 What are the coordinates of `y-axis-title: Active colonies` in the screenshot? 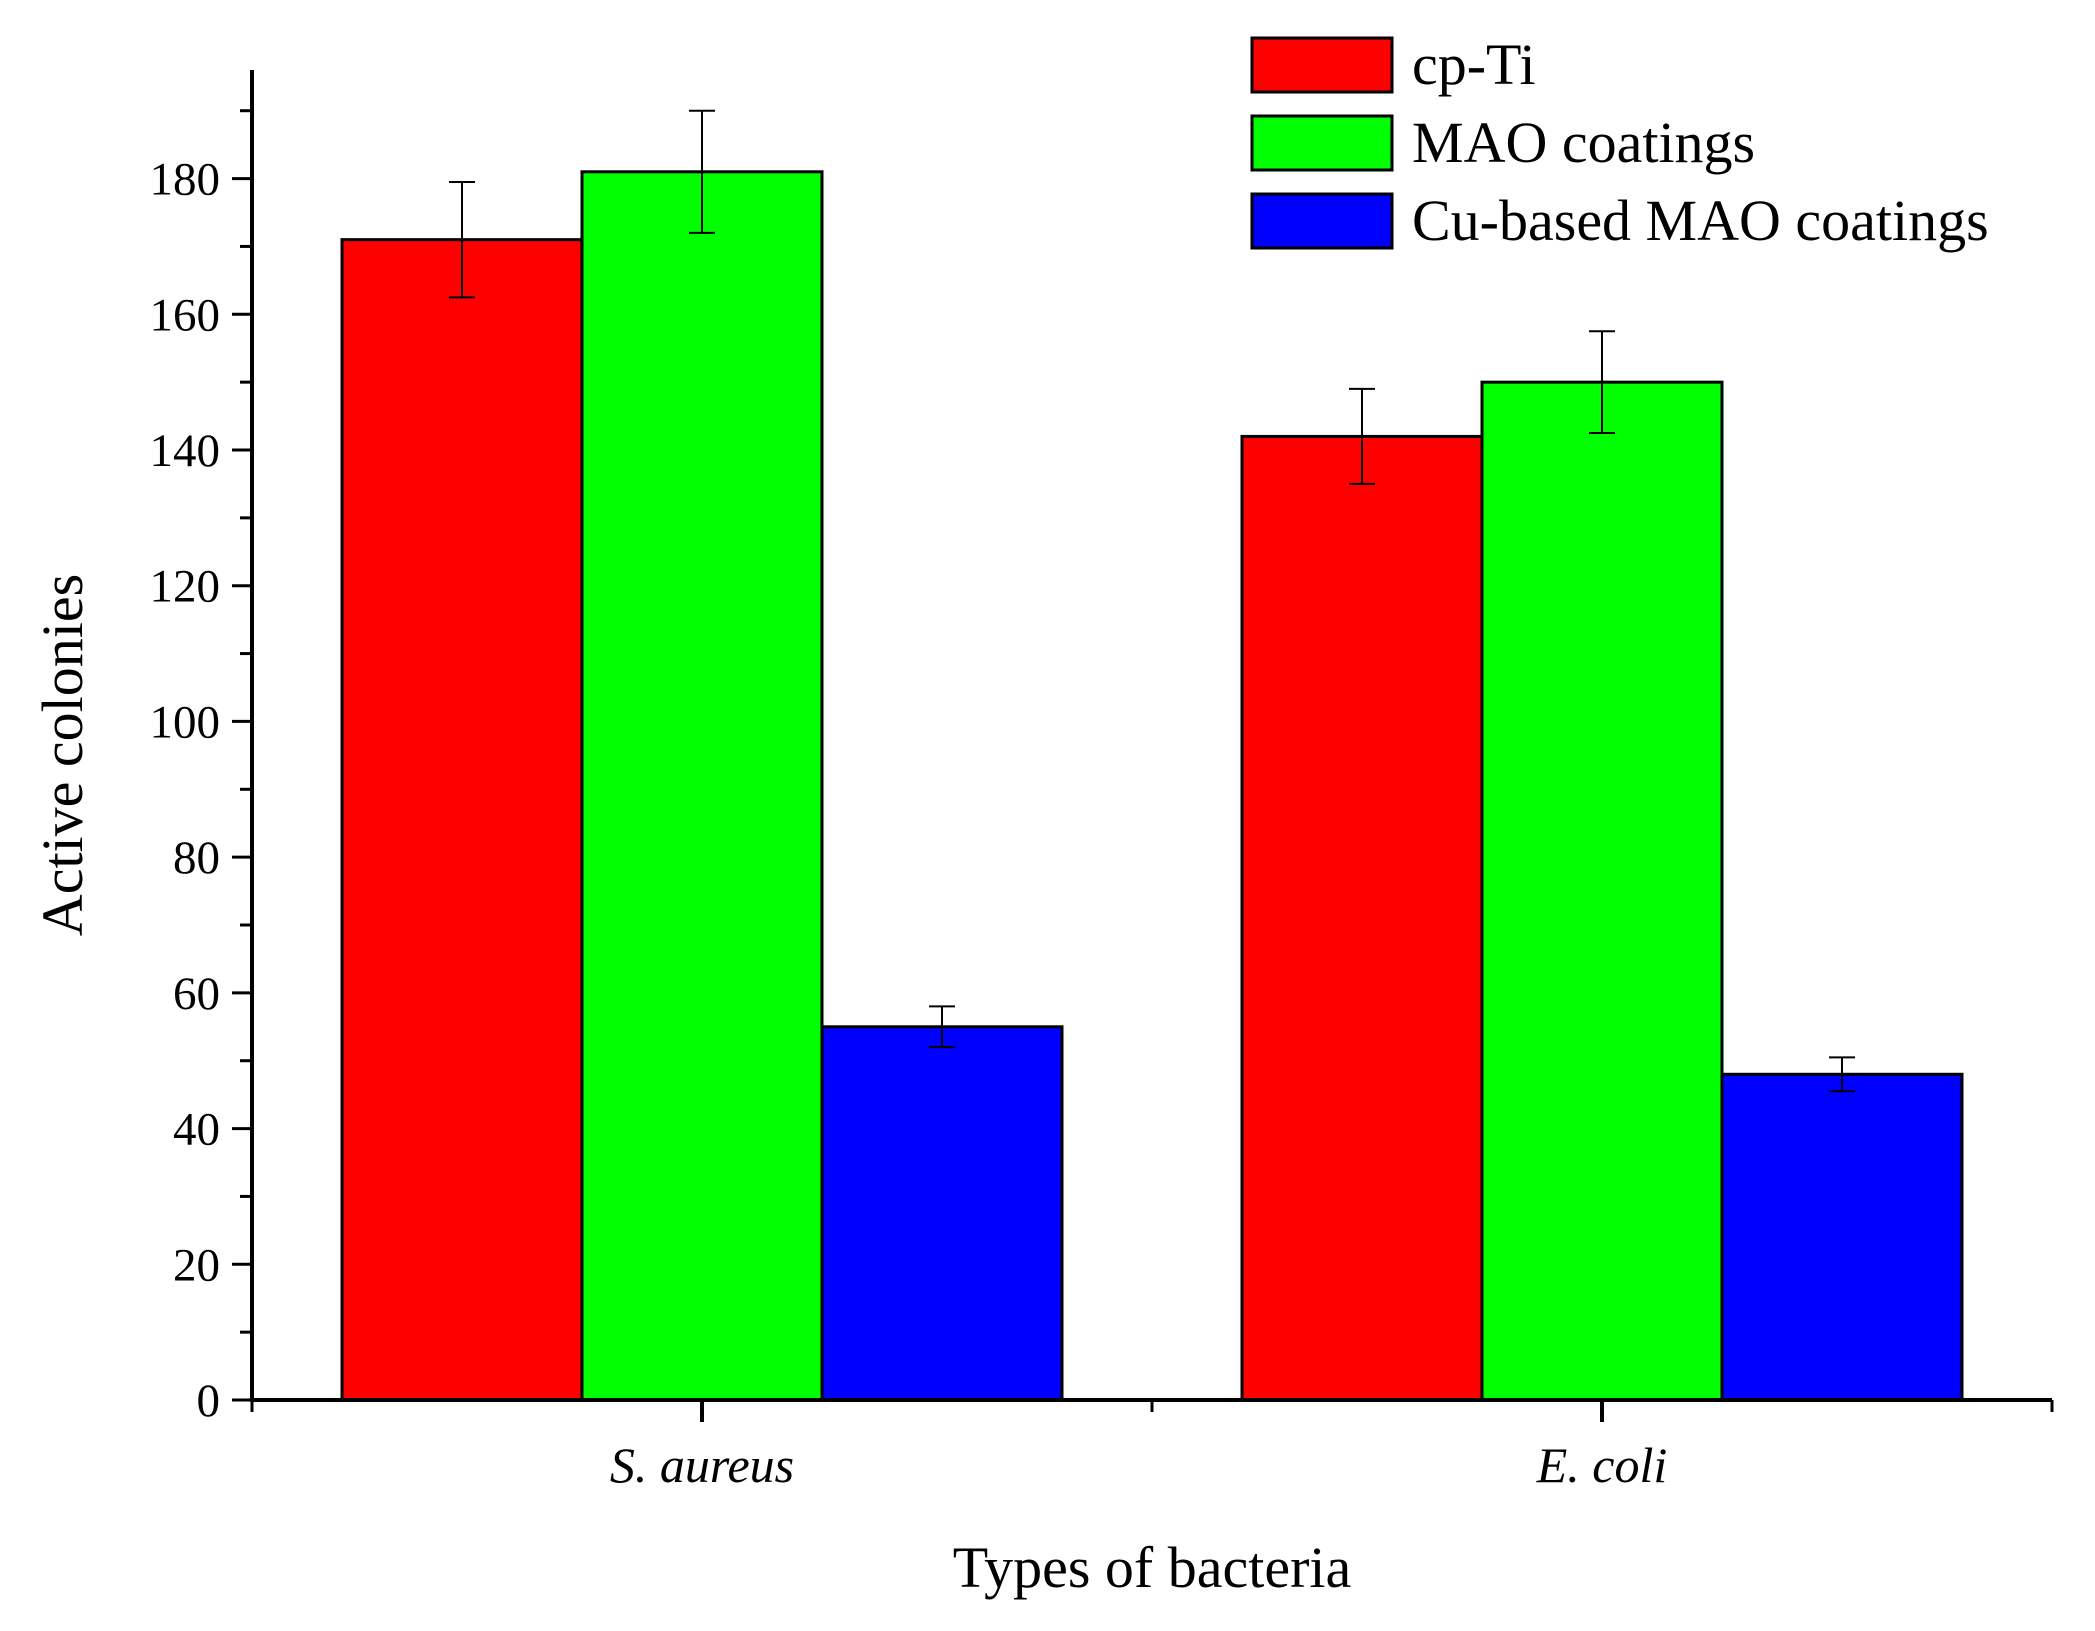 It's located at (62, 755).